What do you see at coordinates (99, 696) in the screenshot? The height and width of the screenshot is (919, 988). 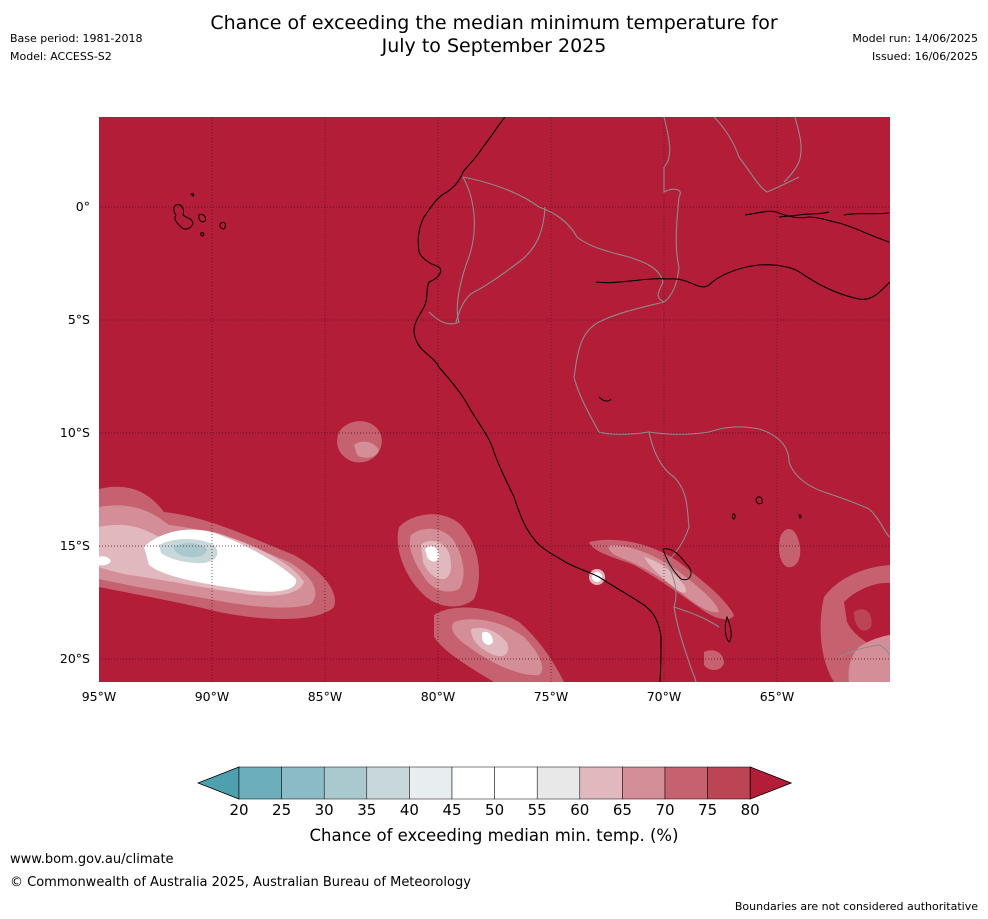 I see `lon-tick-95w: 95°W` at bounding box center [99, 696].